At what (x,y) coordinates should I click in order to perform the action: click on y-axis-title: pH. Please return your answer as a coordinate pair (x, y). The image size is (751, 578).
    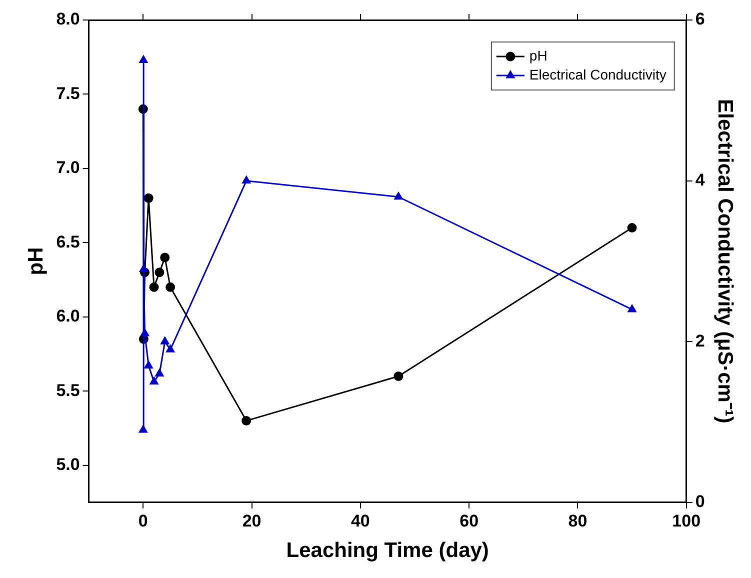
    Looking at the image, I should click on (36, 261).